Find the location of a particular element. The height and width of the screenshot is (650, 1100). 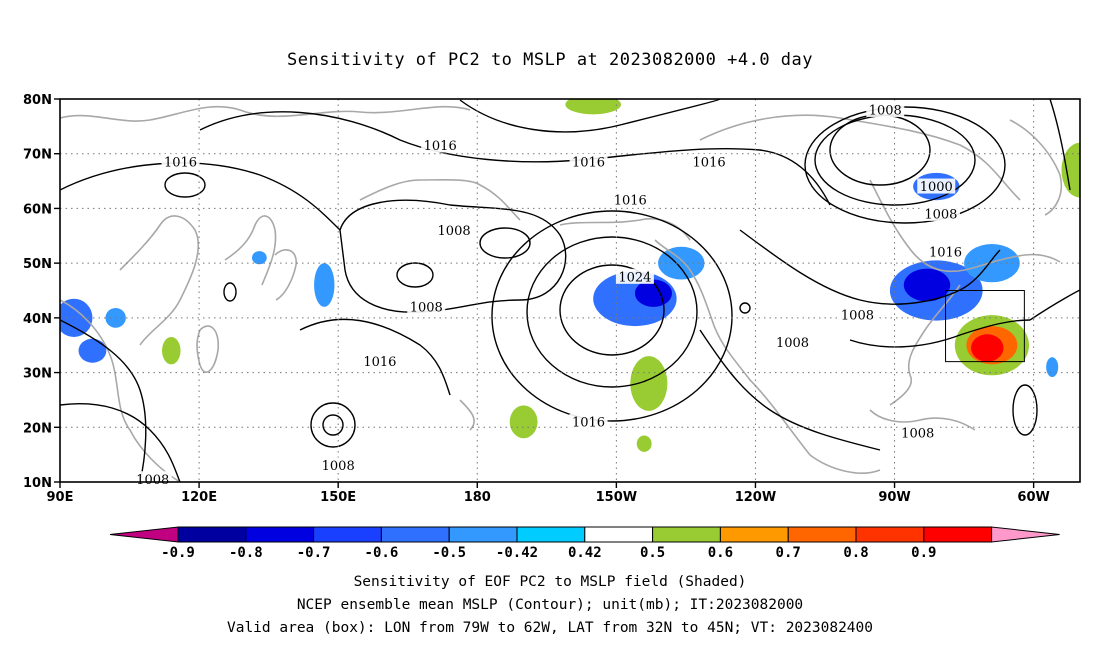

lat-tick-label: 10N is located at coordinates (37, 483).